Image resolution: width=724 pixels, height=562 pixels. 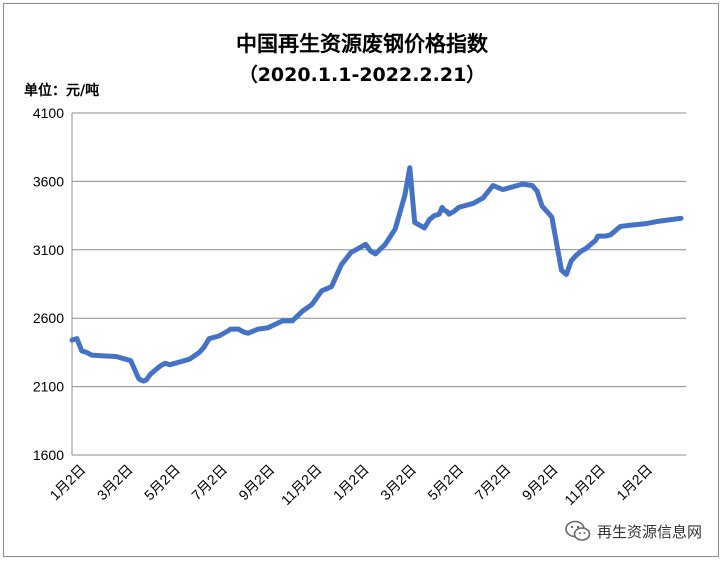 I want to click on wechat-icon, so click(x=578, y=530).